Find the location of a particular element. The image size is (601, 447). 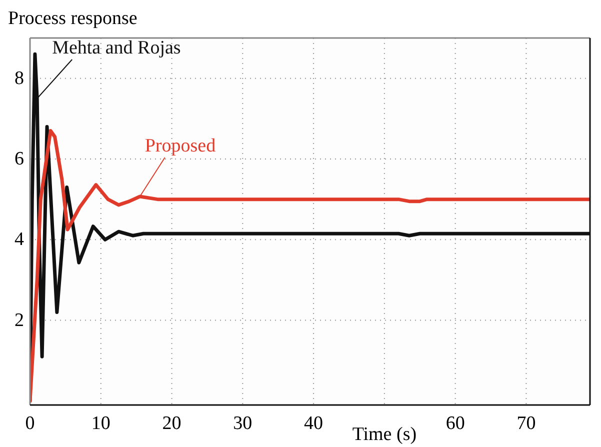

y-tick-label: 8 is located at coordinates (19, 78).